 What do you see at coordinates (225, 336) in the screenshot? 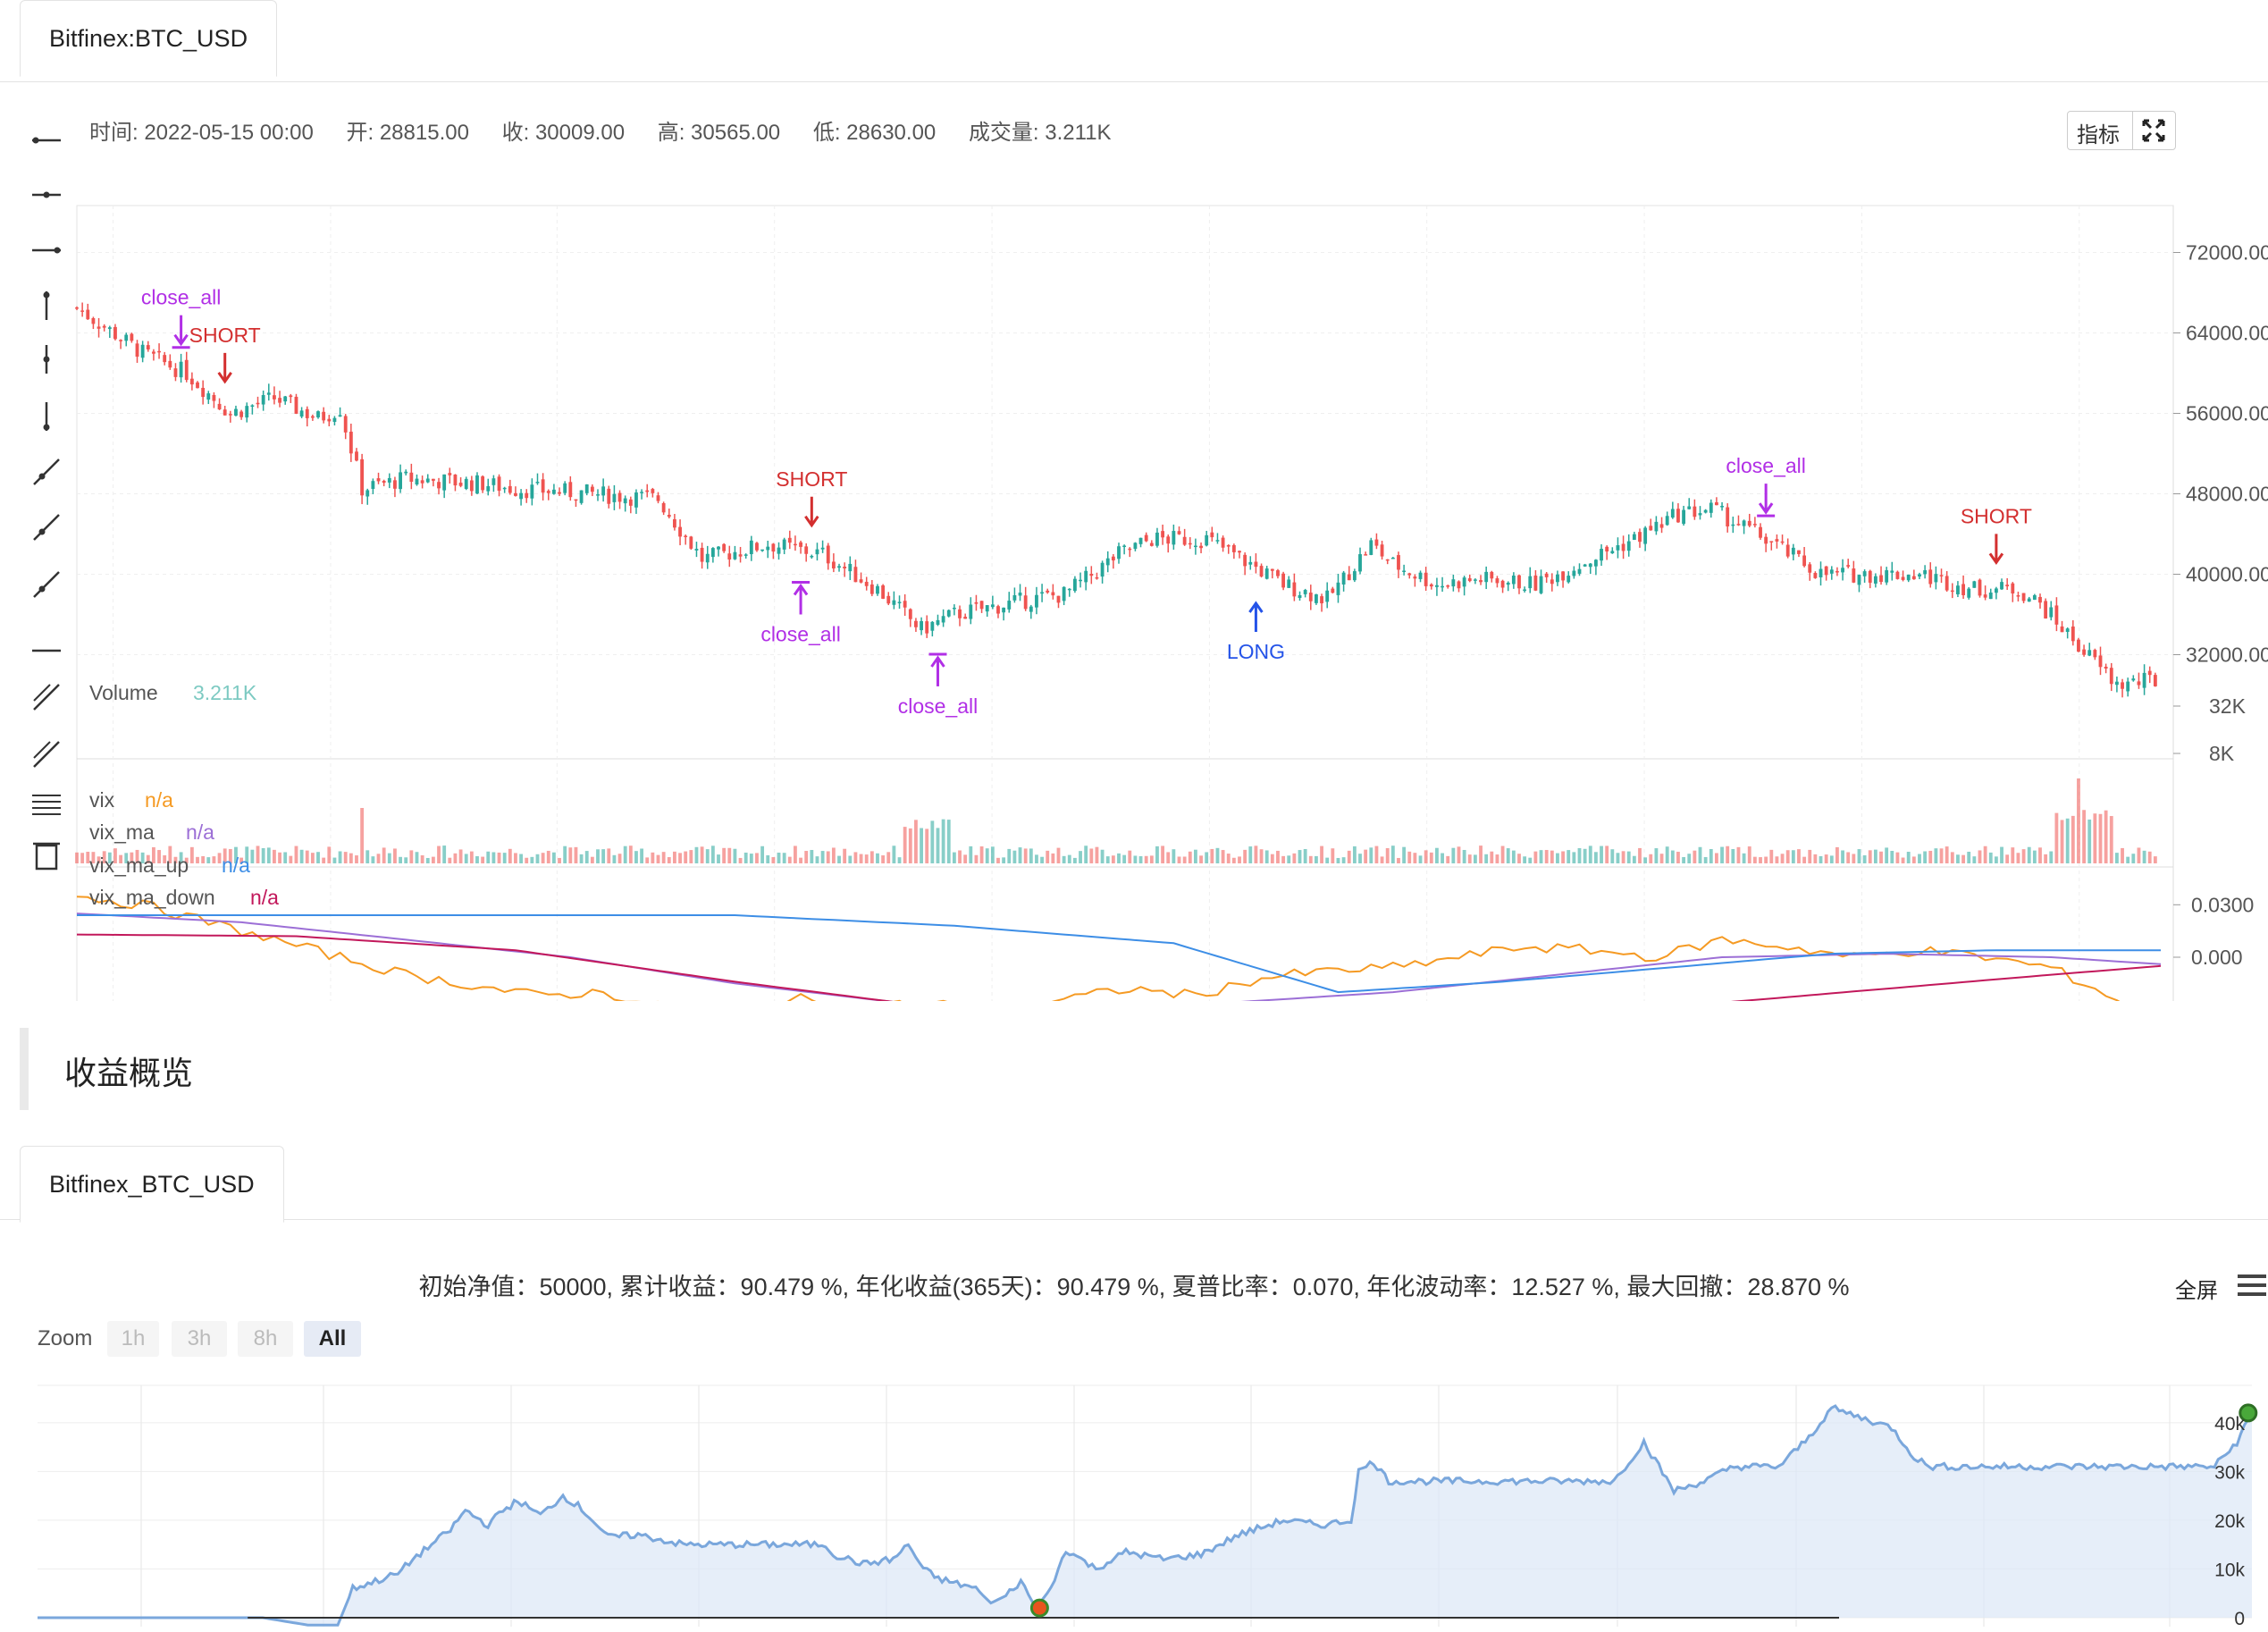
I see `signal-label: SHORT` at bounding box center [225, 336].